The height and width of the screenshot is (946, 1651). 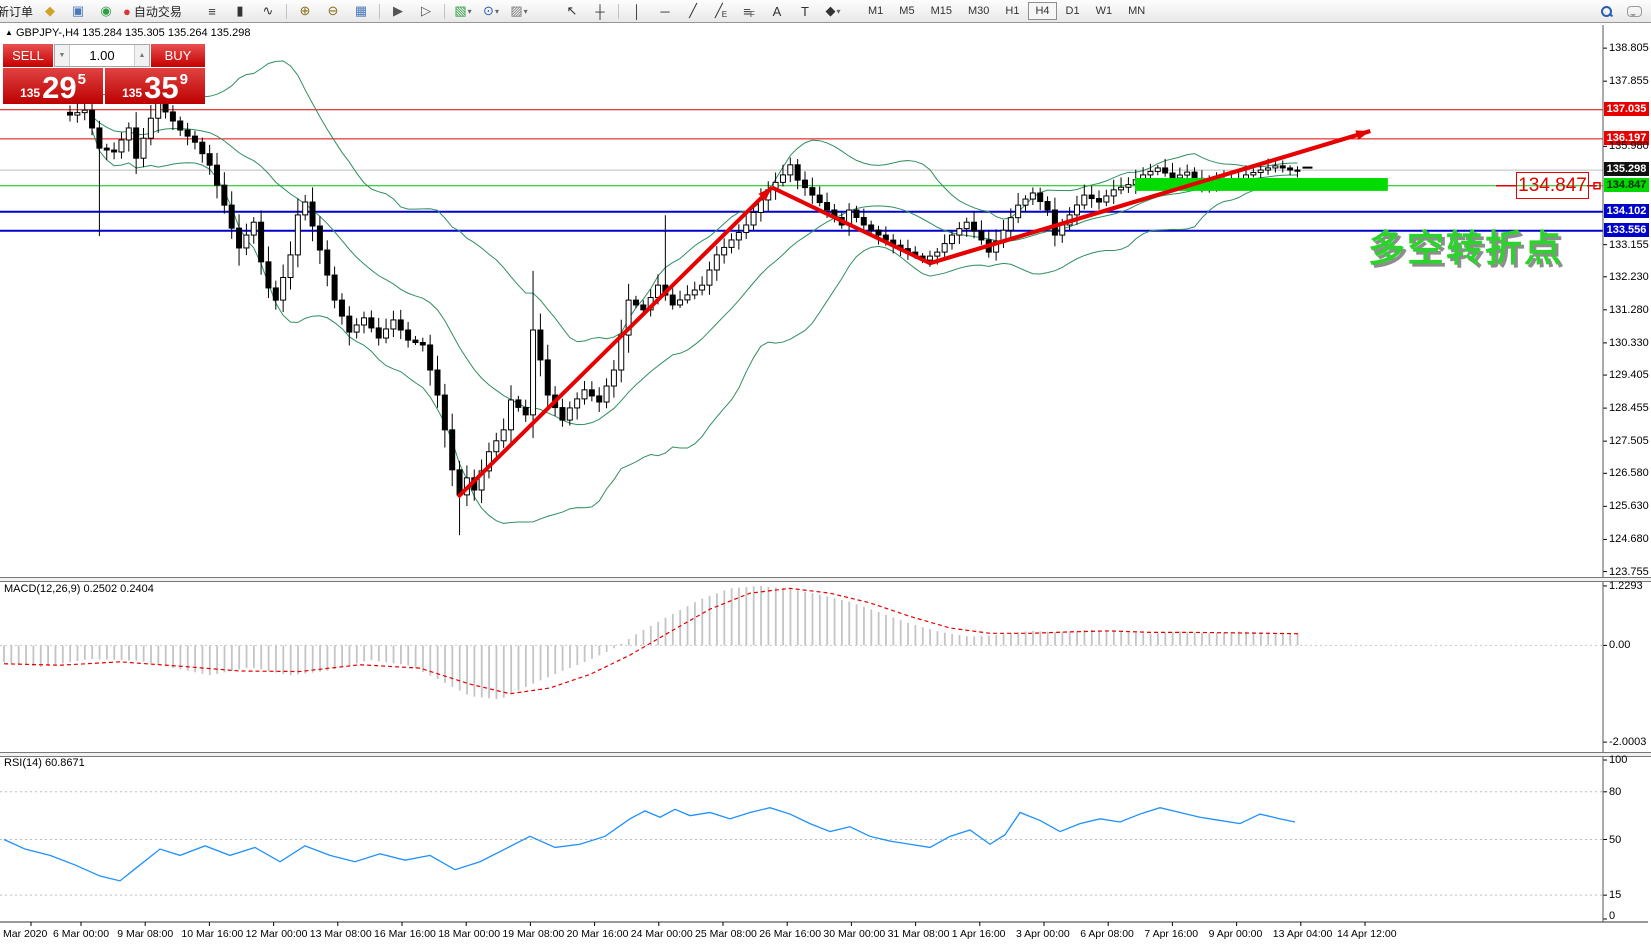 I want to click on new-chart-icon: ▧ ▾, so click(x=463, y=10).